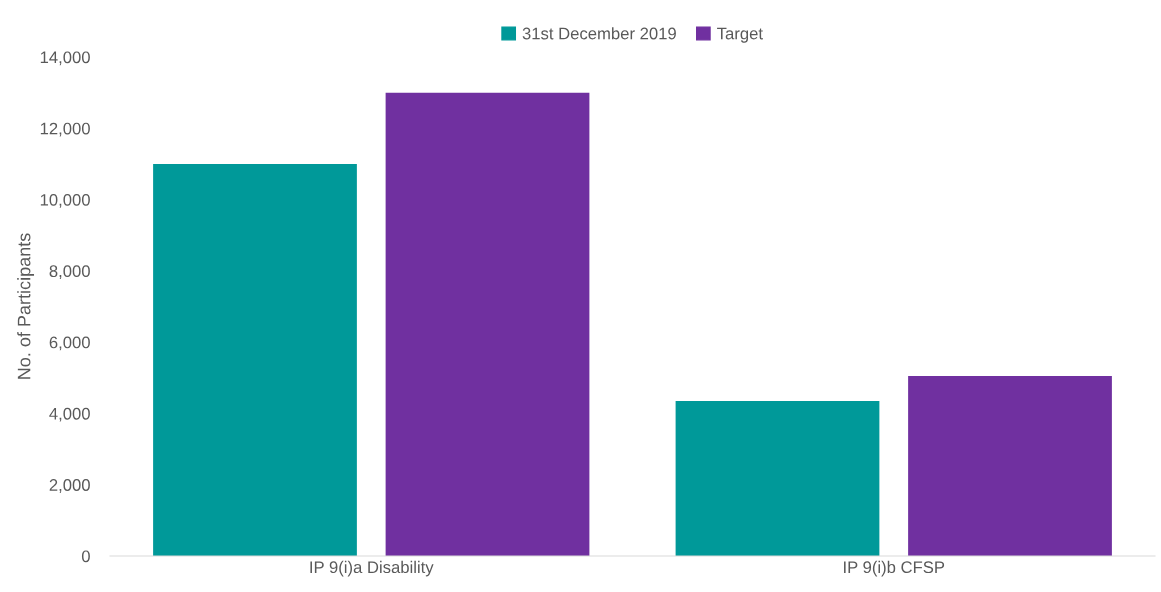 The width and height of the screenshot is (1161, 592). What do you see at coordinates (26, 306) in the screenshot?
I see `y-axis-title: No. of Participants` at bounding box center [26, 306].